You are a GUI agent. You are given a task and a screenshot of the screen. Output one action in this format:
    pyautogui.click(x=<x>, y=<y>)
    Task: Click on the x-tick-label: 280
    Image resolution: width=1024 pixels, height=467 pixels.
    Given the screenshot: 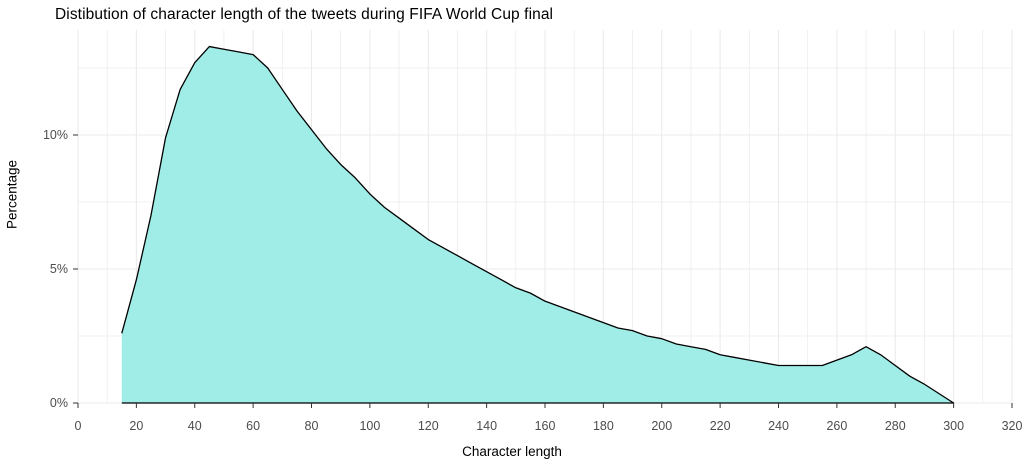 What is the action you would take?
    pyautogui.click(x=895, y=426)
    